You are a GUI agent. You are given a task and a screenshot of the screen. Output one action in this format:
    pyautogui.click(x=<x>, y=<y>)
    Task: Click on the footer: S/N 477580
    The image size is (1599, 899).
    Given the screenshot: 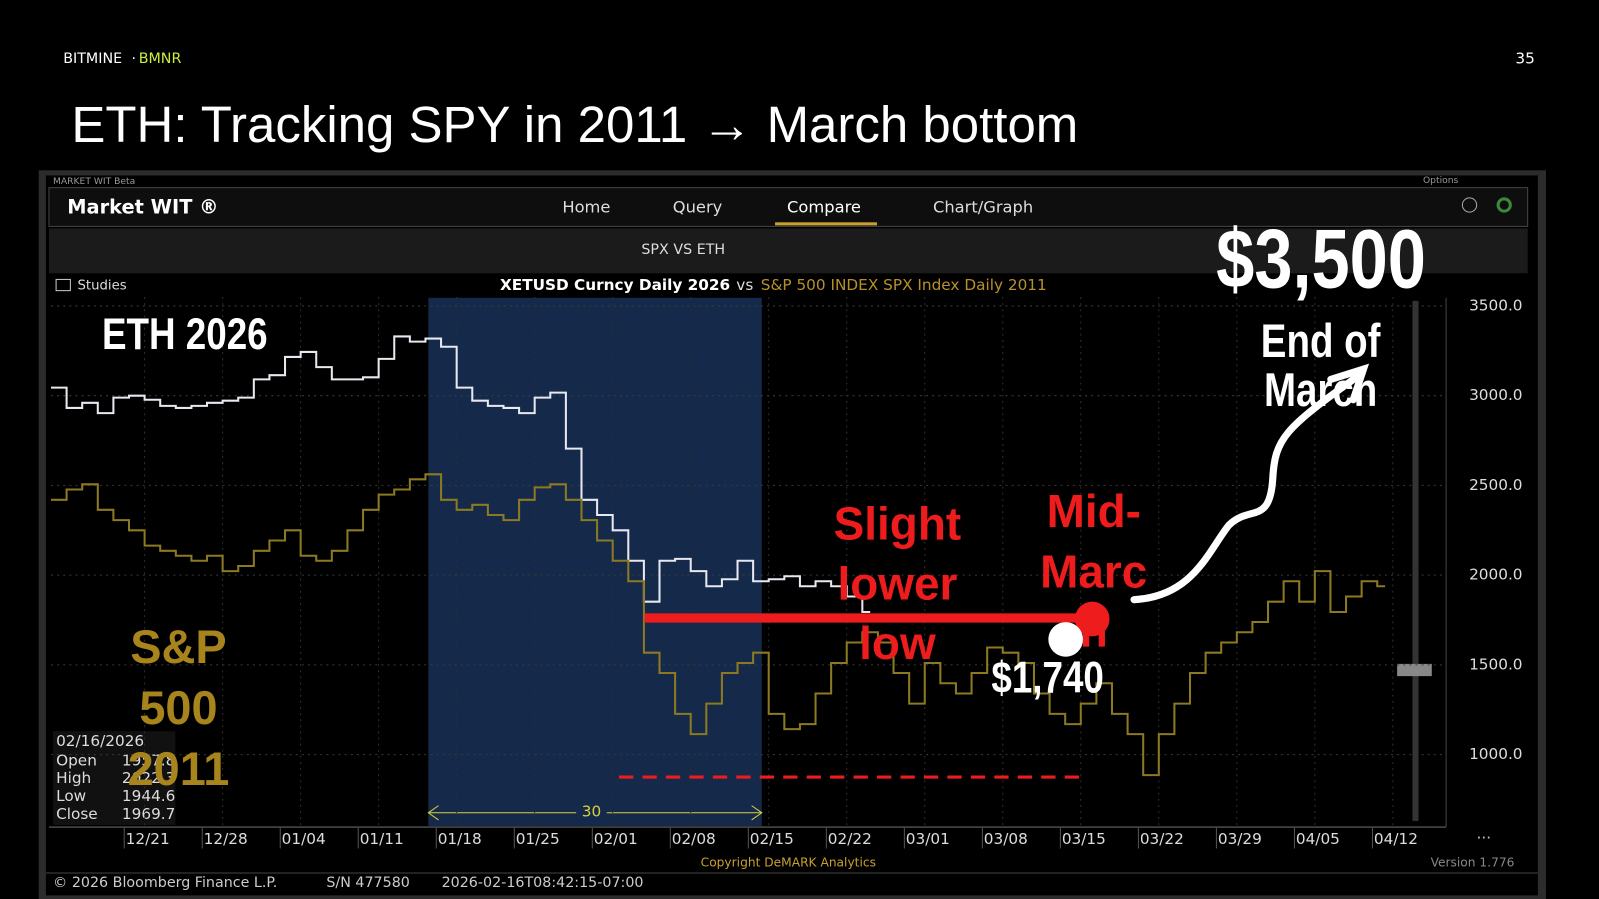 What is the action you would take?
    pyautogui.click(x=368, y=883)
    